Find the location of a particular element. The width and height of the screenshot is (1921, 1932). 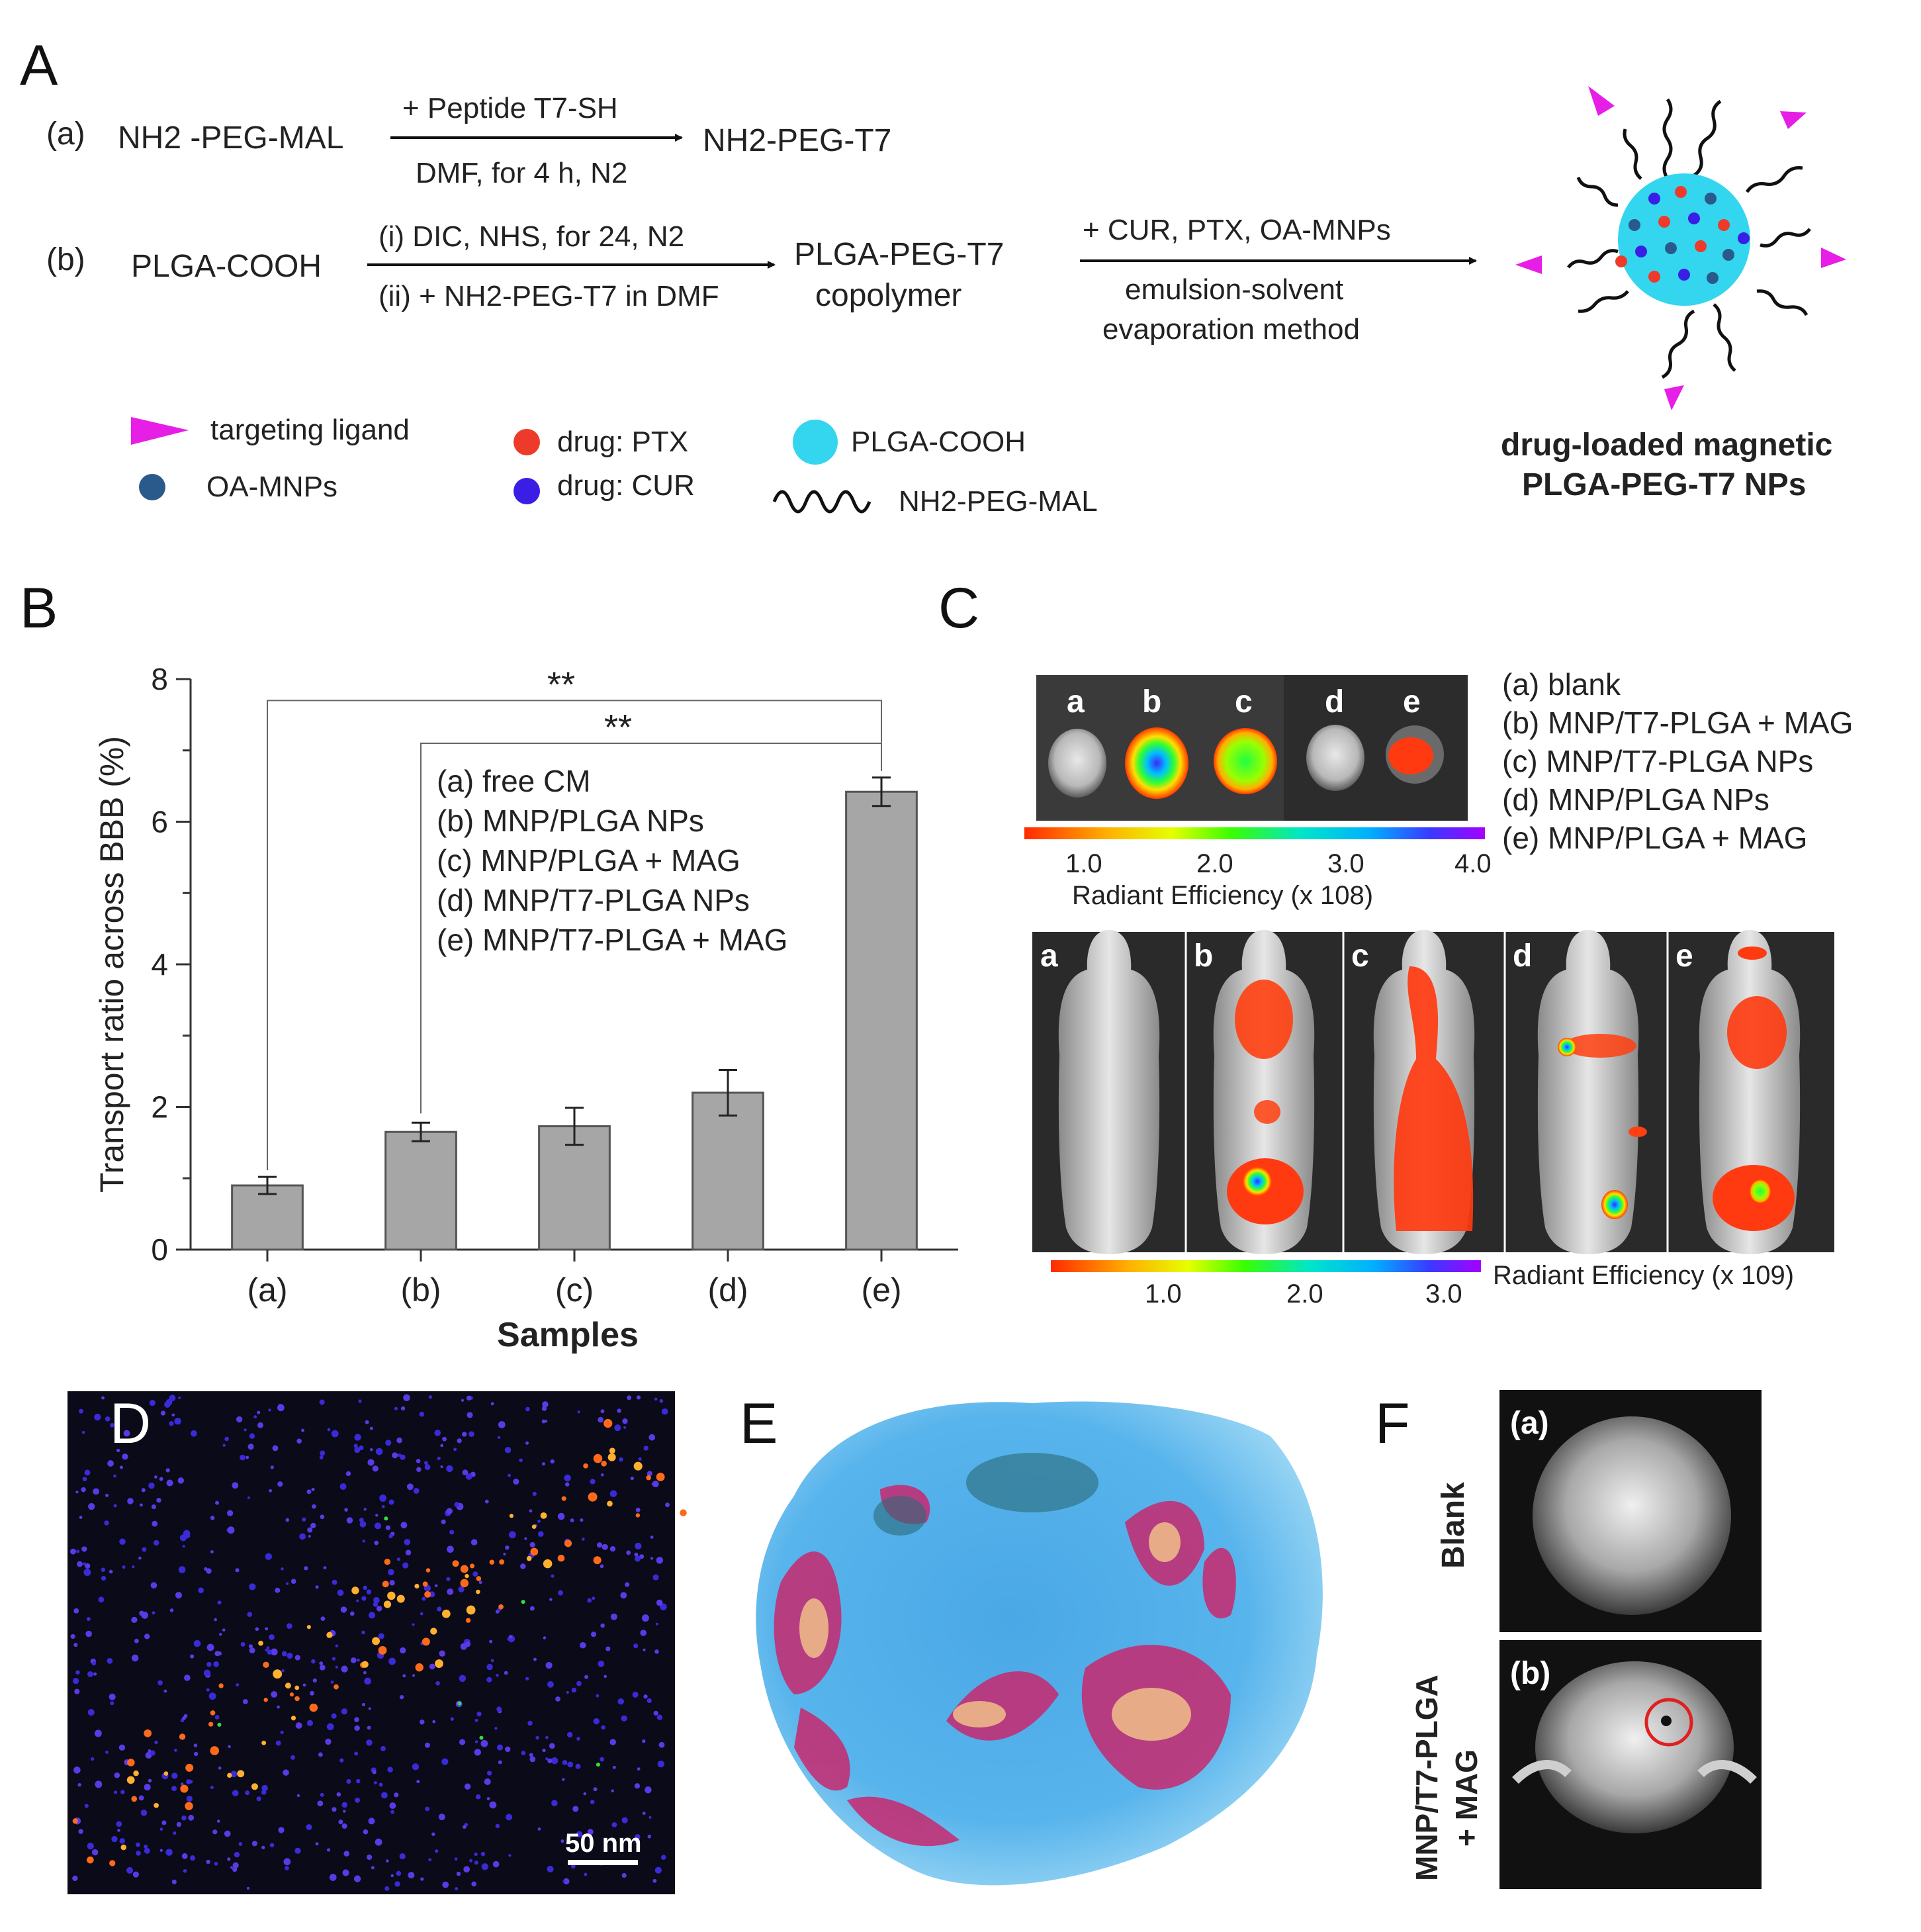

peg-chain-icon is located at coordinates (822, 502).